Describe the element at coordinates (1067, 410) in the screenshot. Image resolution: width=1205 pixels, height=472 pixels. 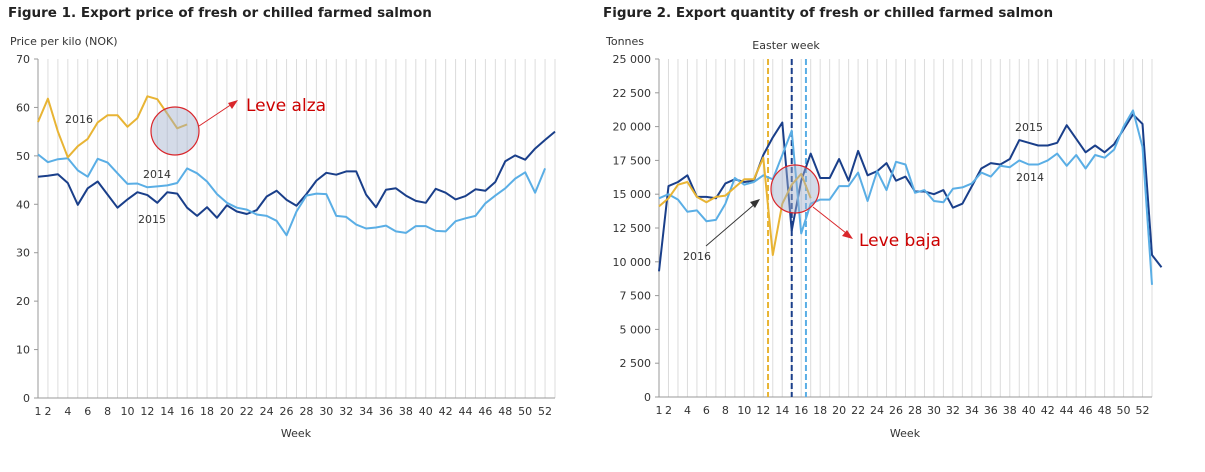
I see `figure2-x-tick-label: 44` at that location.